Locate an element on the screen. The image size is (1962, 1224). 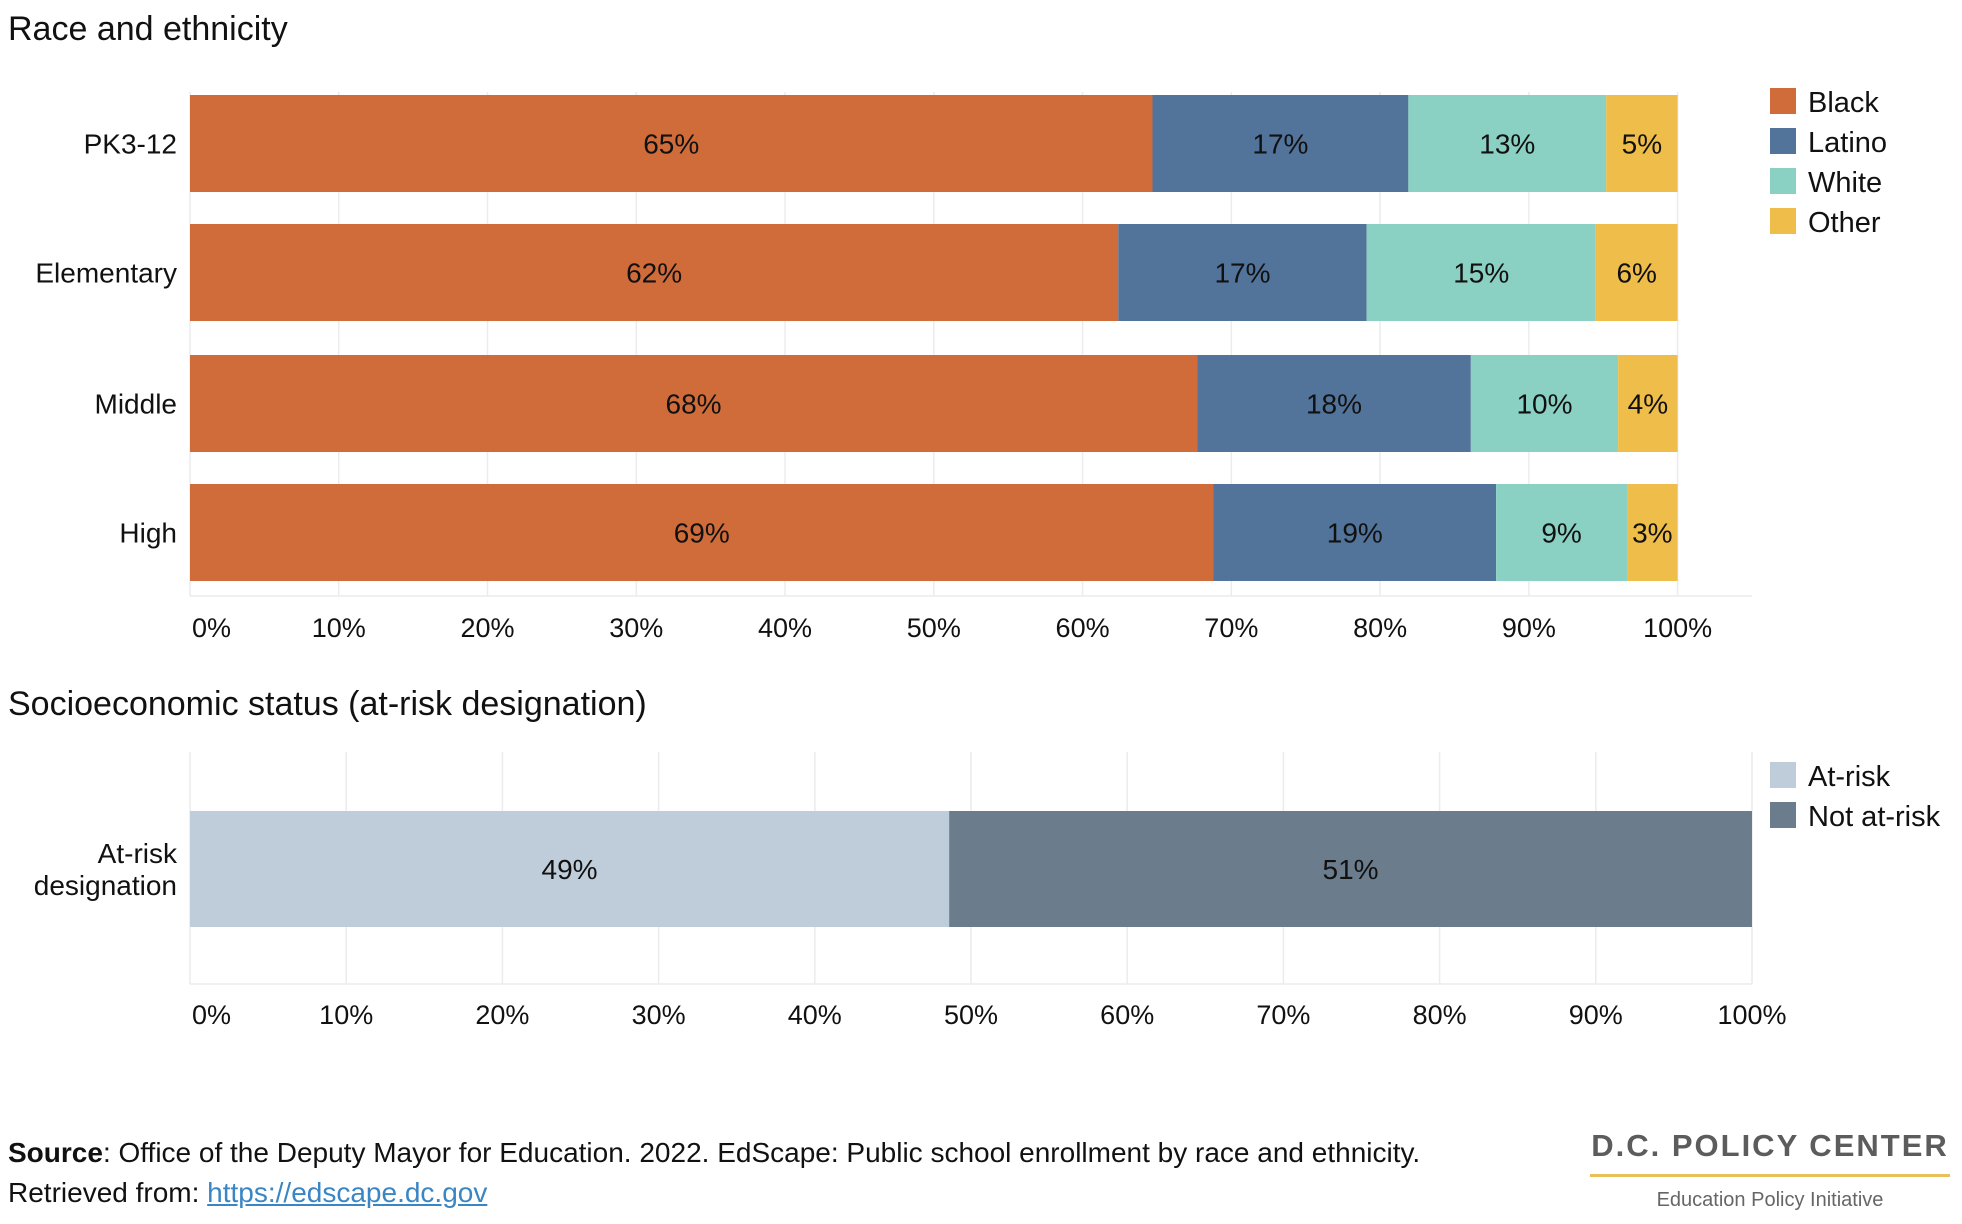
data-label: 13% is located at coordinates (1507, 144).